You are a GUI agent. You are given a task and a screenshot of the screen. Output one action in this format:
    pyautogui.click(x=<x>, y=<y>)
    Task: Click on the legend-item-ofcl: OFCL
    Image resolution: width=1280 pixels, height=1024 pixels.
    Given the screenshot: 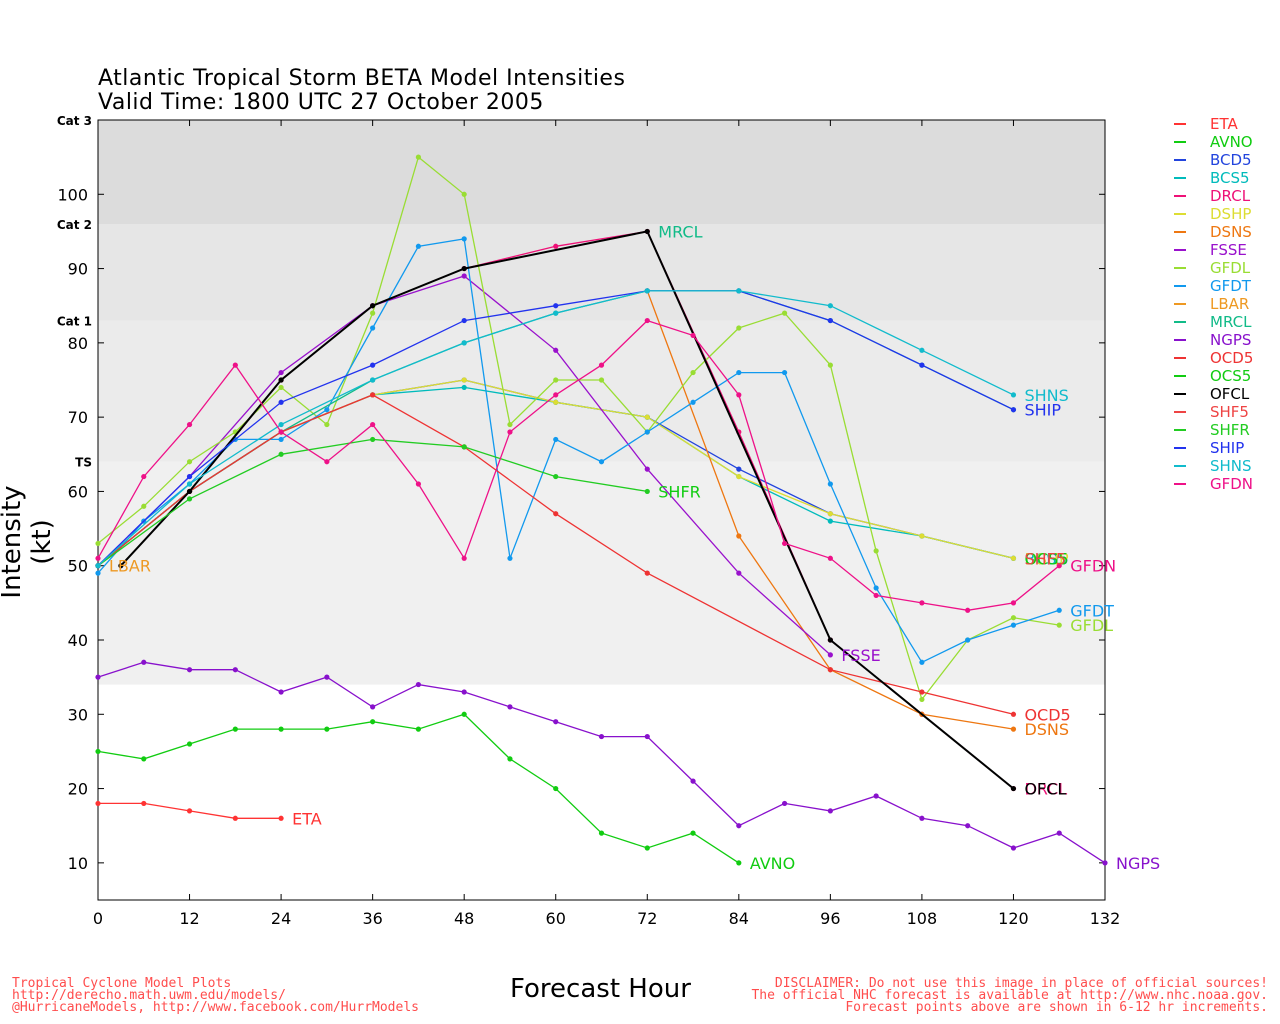 What is the action you would take?
    pyautogui.click(x=1222, y=394)
    